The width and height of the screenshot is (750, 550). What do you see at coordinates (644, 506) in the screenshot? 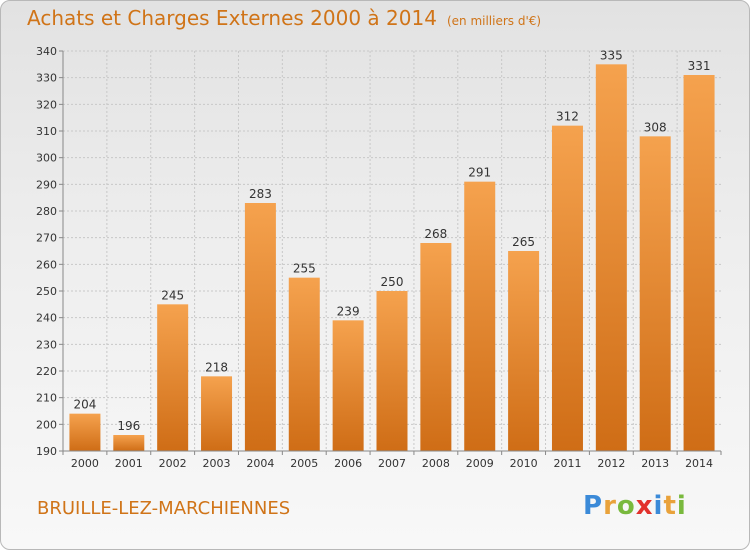
I see `logo-letter: x` at bounding box center [644, 506].